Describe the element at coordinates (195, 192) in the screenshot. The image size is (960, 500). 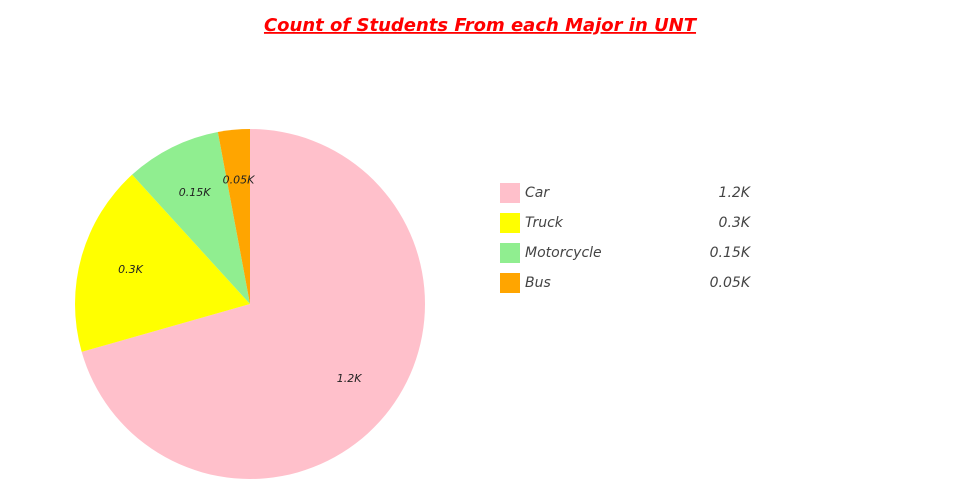
I see `data-label: 0.15K` at that location.